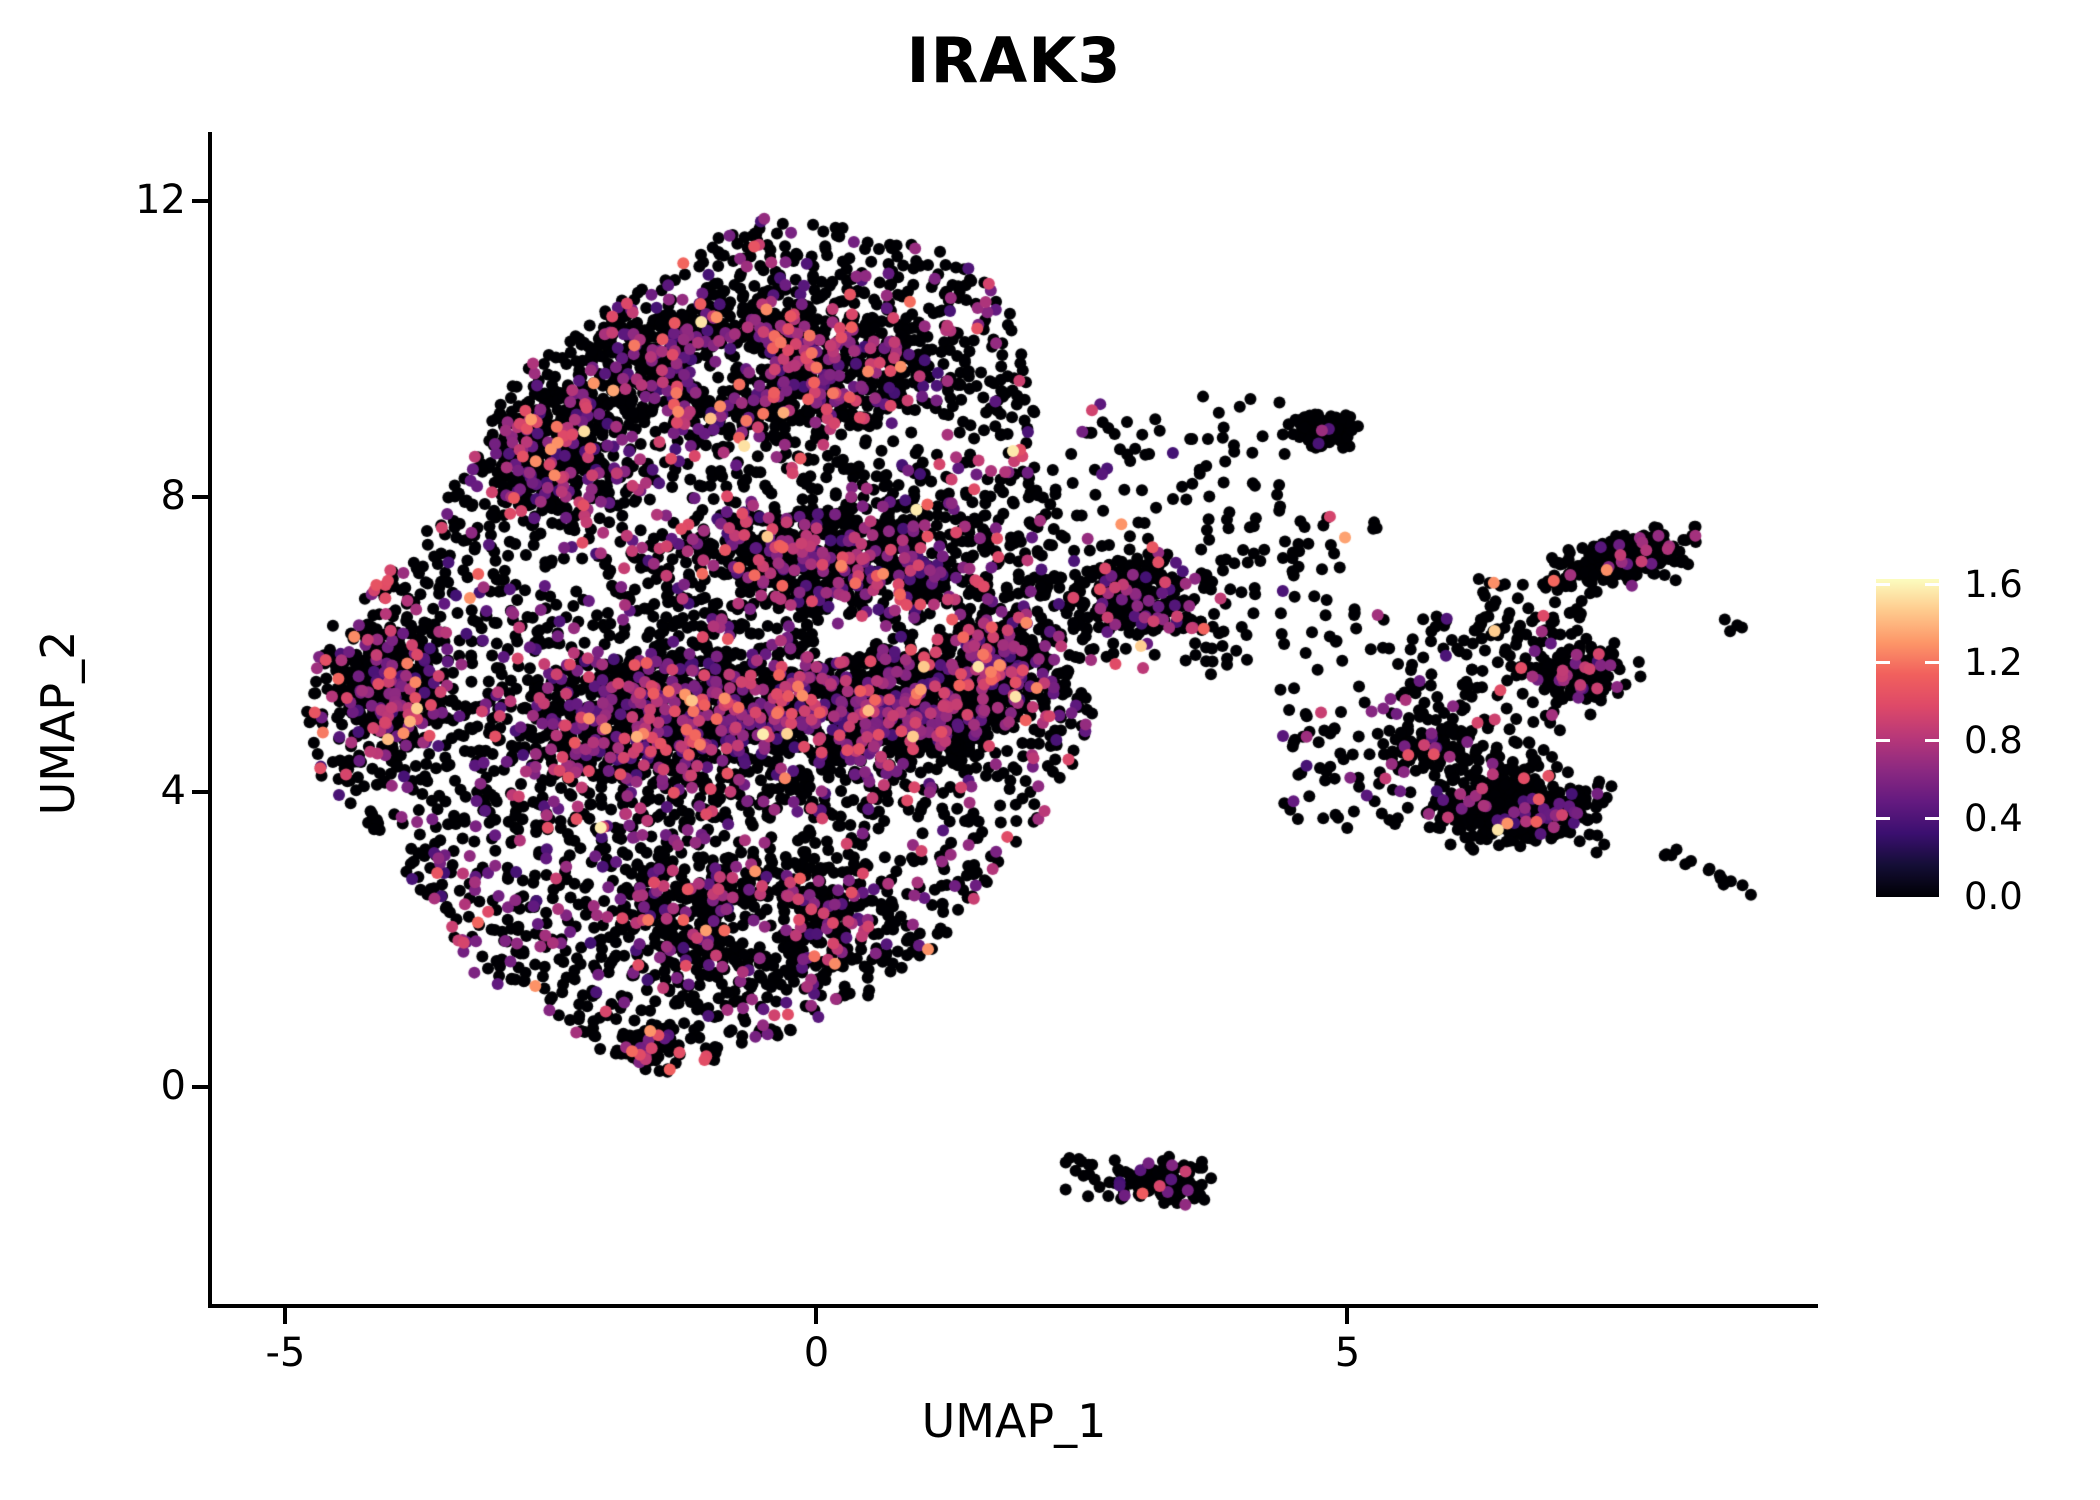  Describe the element at coordinates (1907, 738) in the screenshot. I see `colorbar-gradient` at that location.